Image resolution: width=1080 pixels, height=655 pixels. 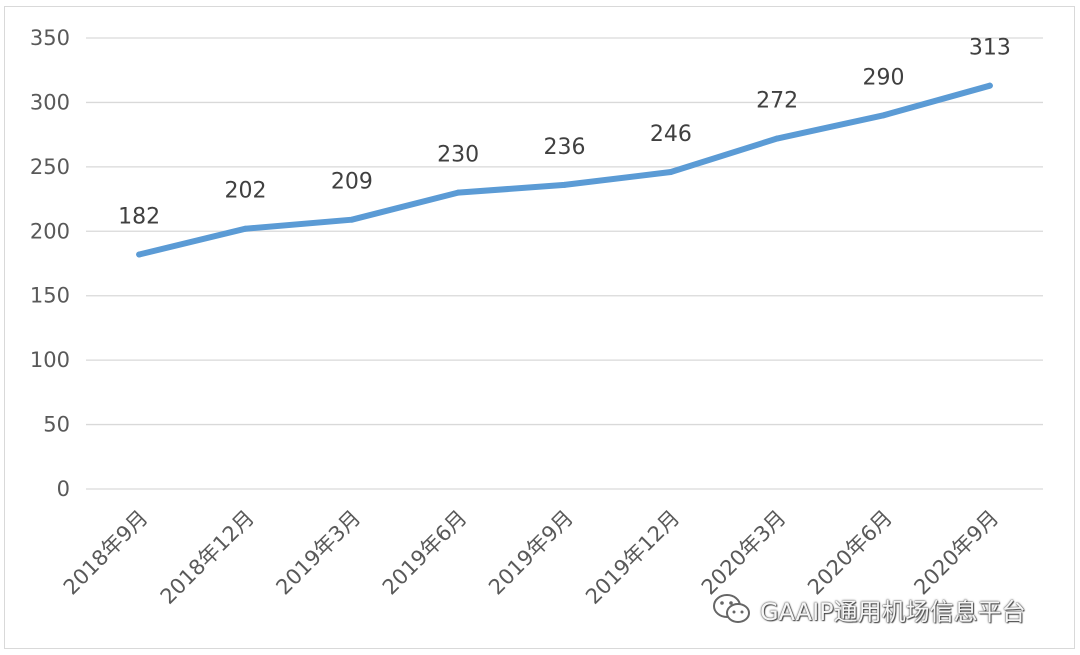 What do you see at coordinates (565, 147) in the screenshot?
I see `data-label: 236` at bounding box center [565, 147].